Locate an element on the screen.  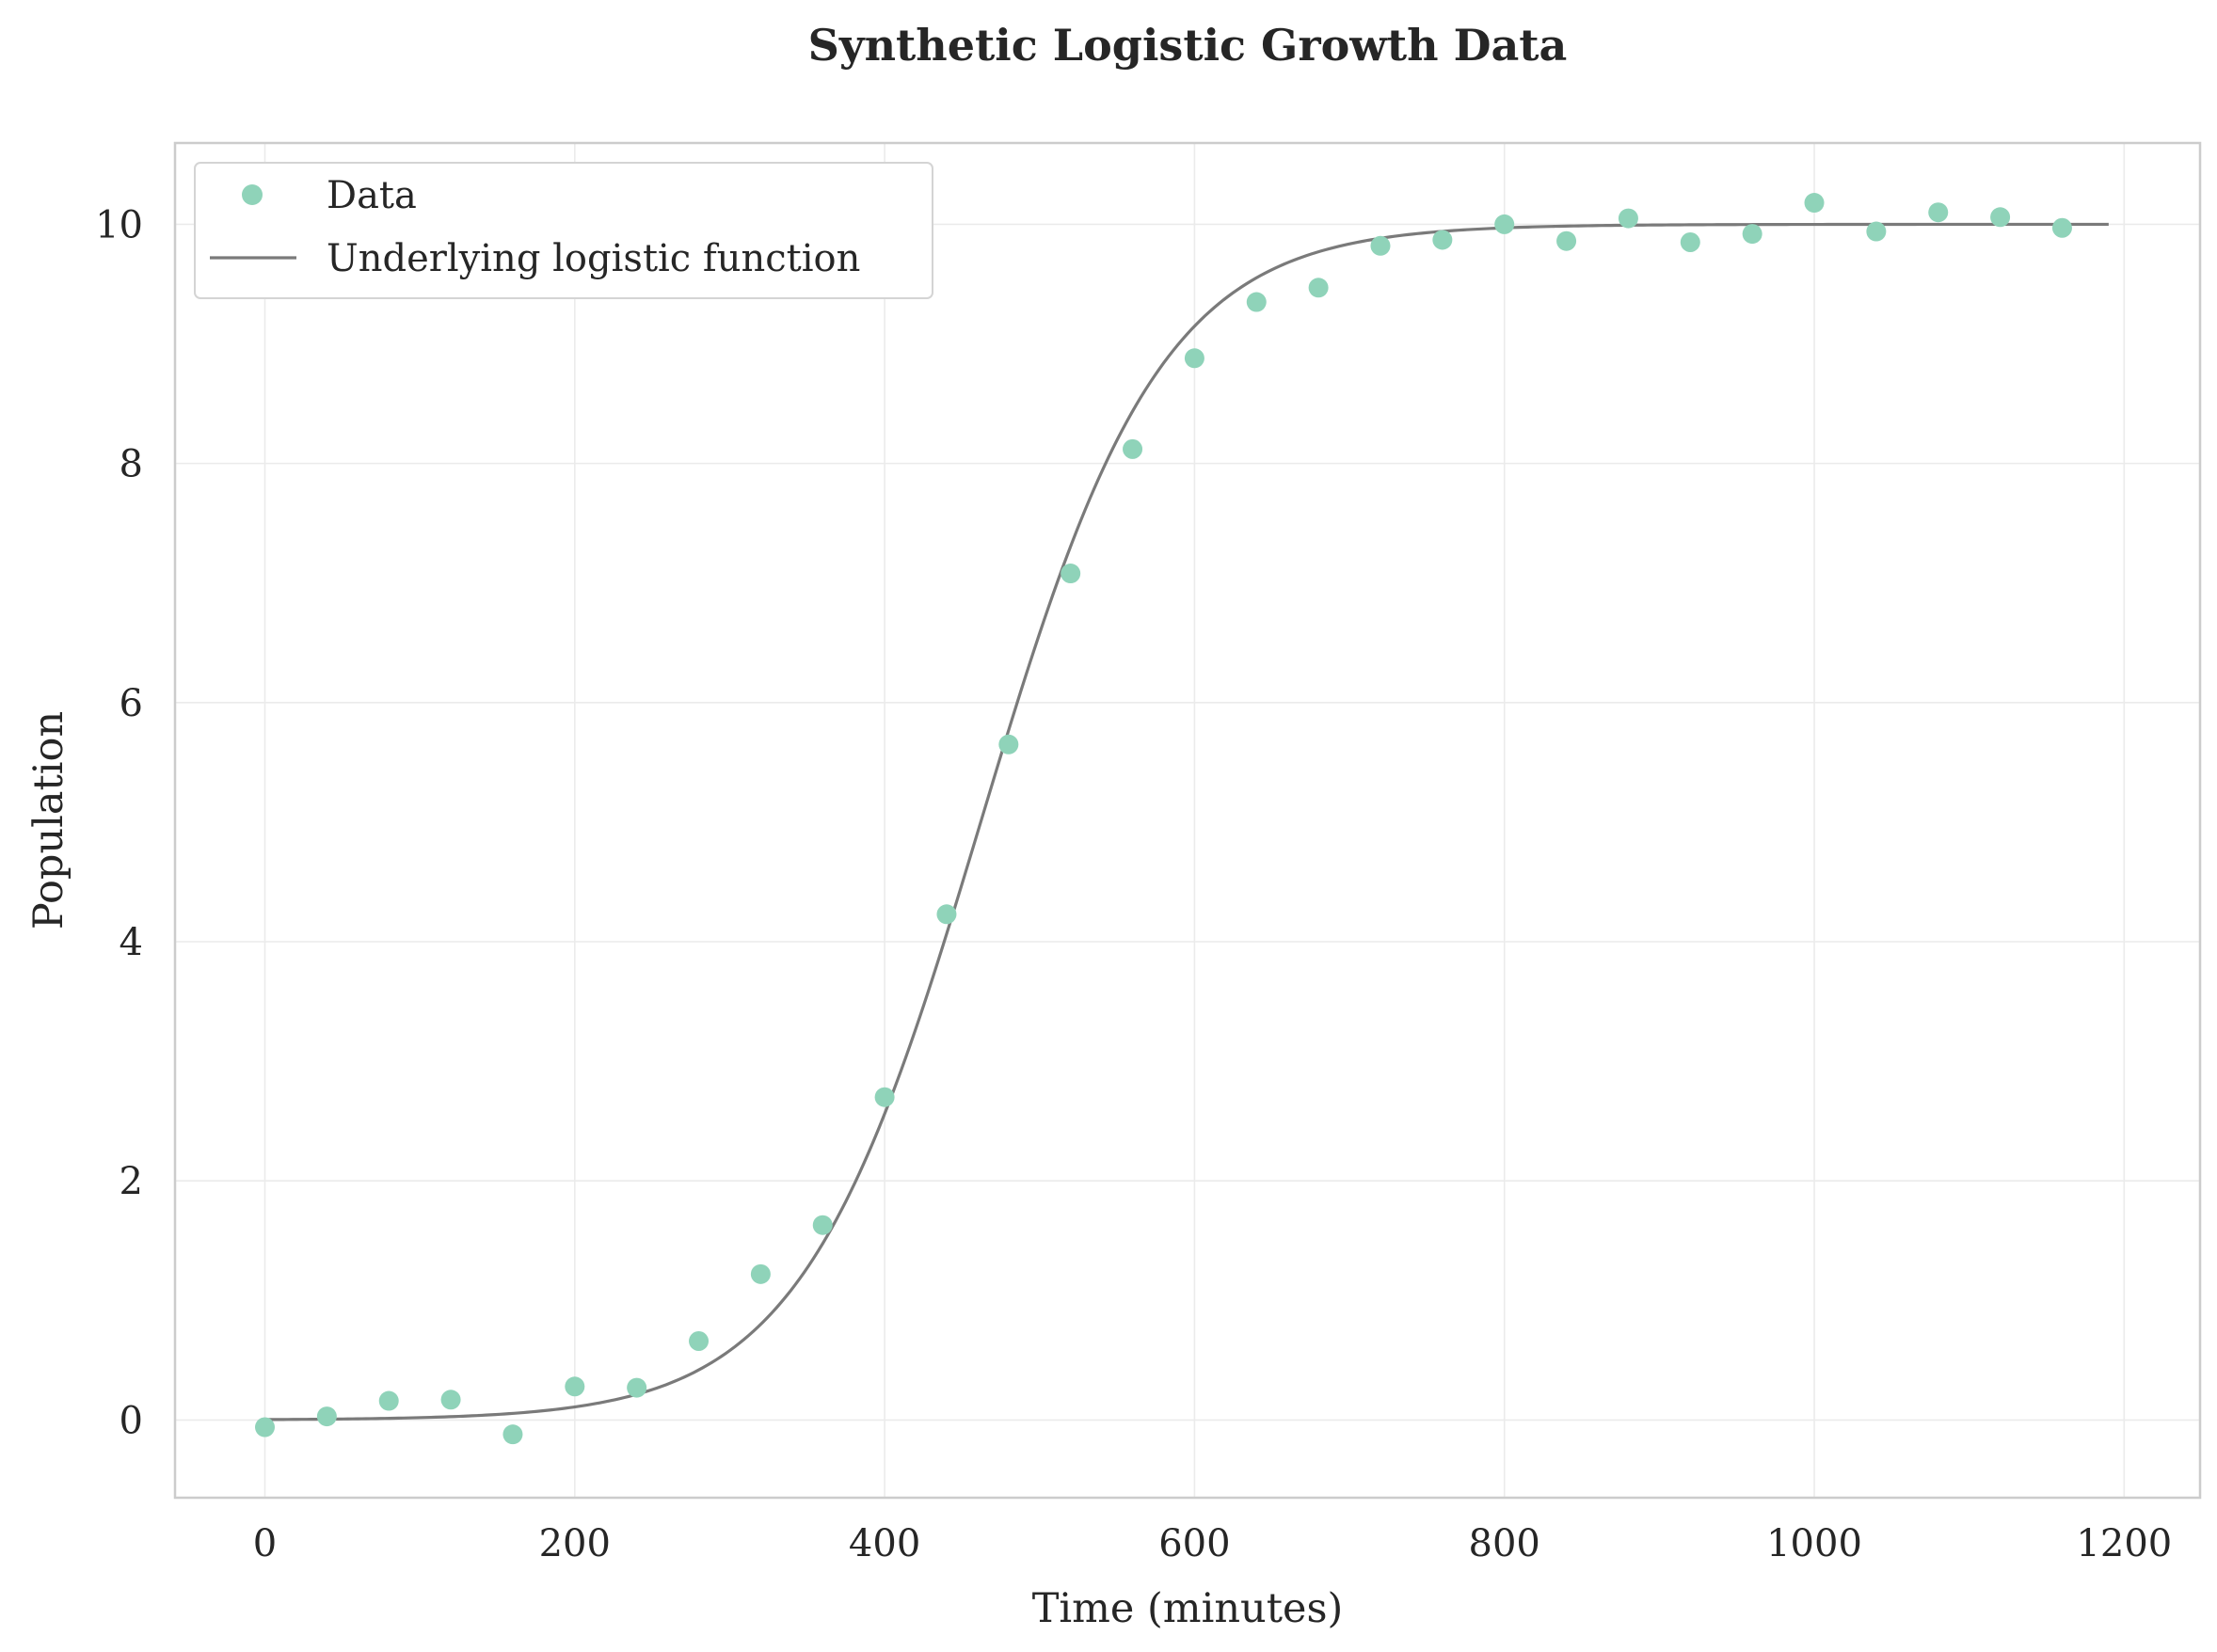
y-tick-label: 4 is located at coordinates (131, 942).